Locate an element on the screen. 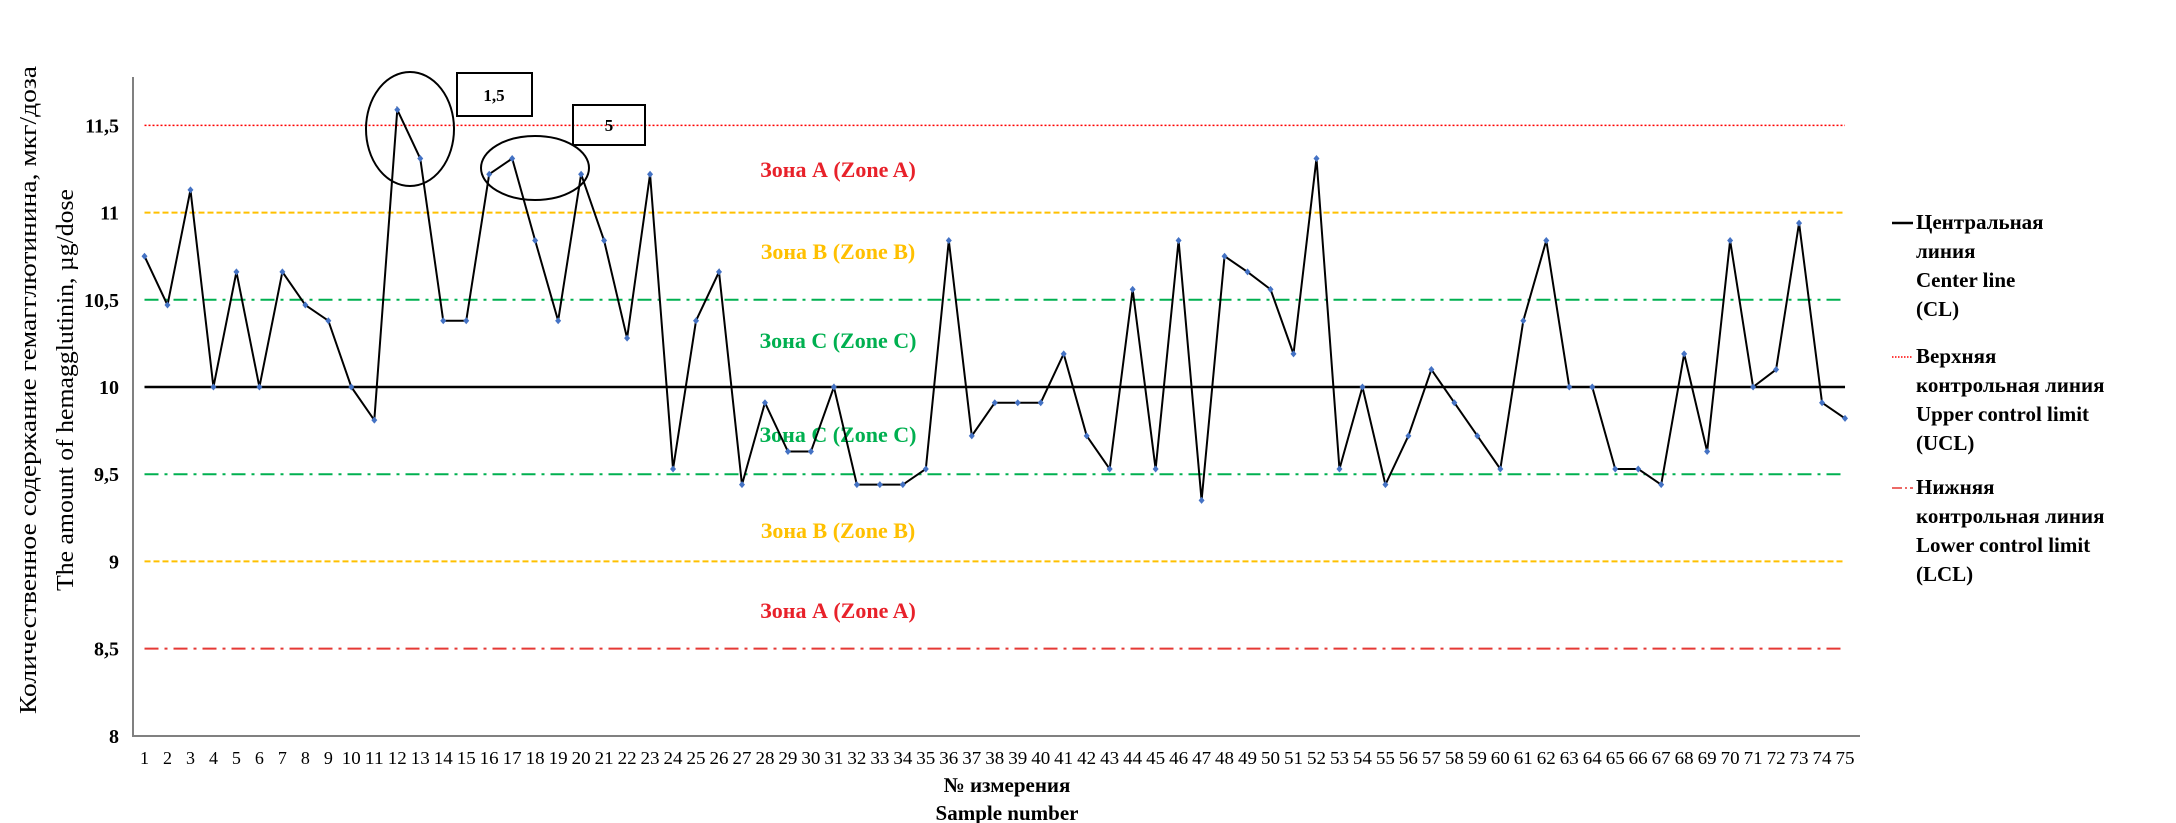  y-tick-label: 8 is located at coordinates (114, 737).